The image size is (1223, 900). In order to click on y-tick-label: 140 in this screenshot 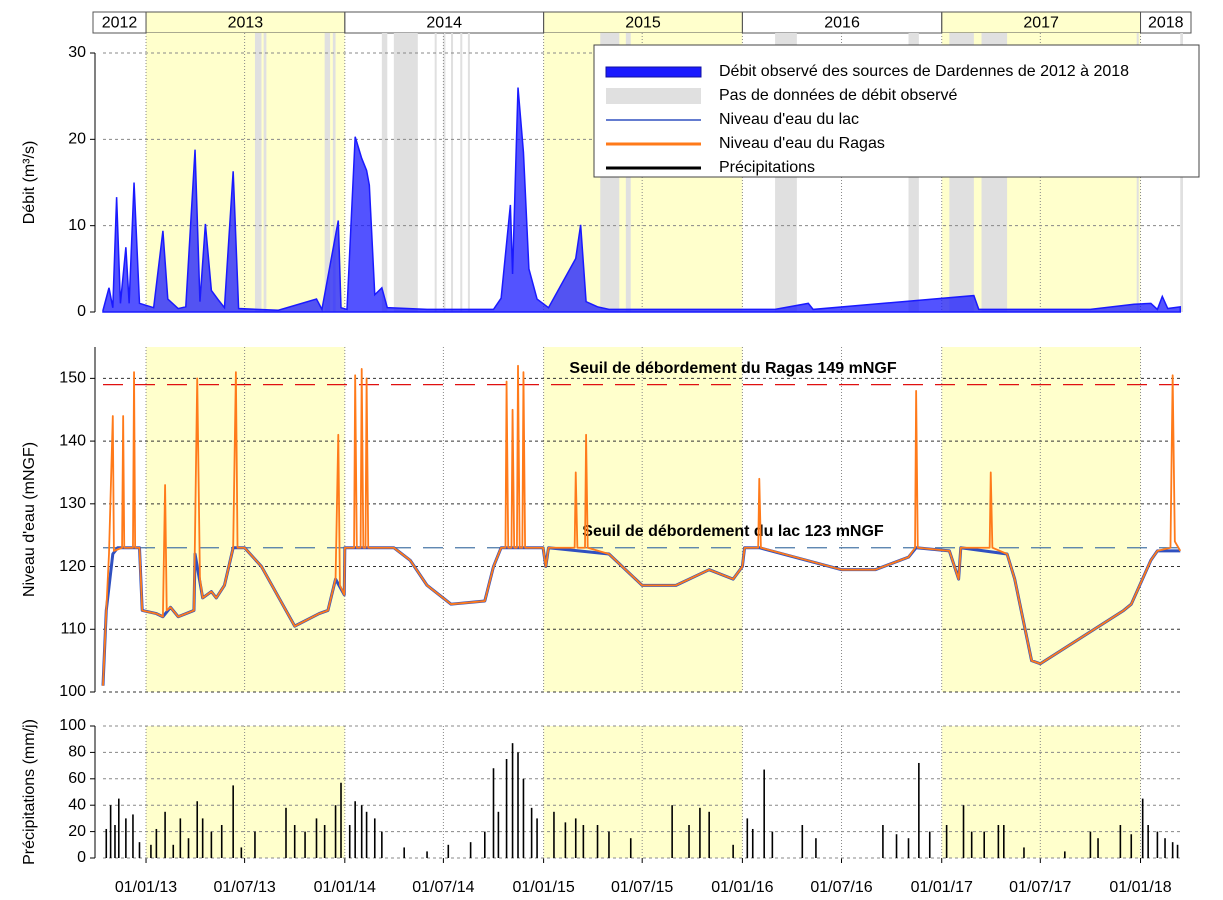, I will do `click(72, 440)`.